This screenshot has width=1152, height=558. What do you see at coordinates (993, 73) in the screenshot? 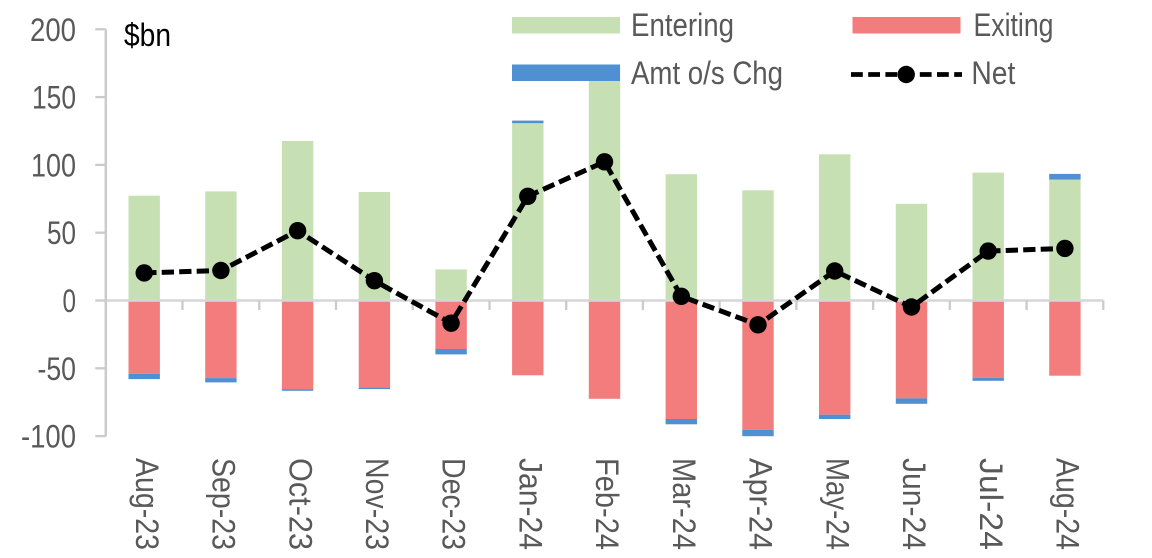
I see `svg-text: Net` at bounding box center [993, 73].